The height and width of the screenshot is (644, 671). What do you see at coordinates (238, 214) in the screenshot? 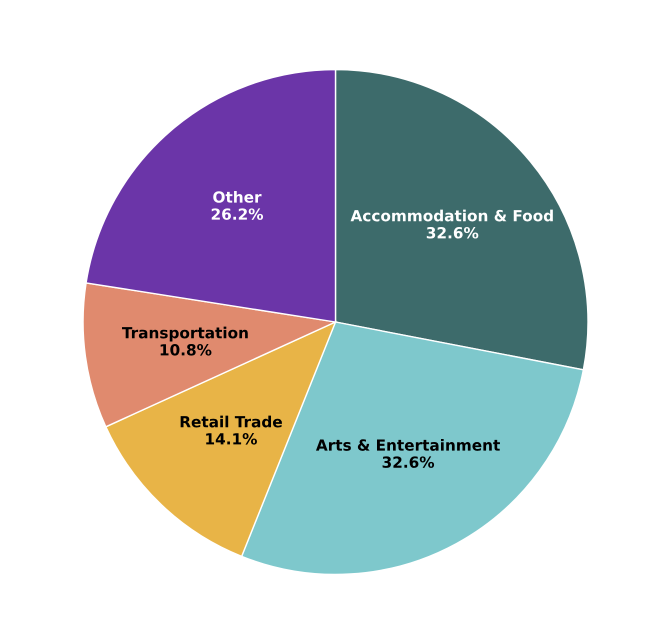
I see `data-label: 26.2%` at bounding box center [238, 214].